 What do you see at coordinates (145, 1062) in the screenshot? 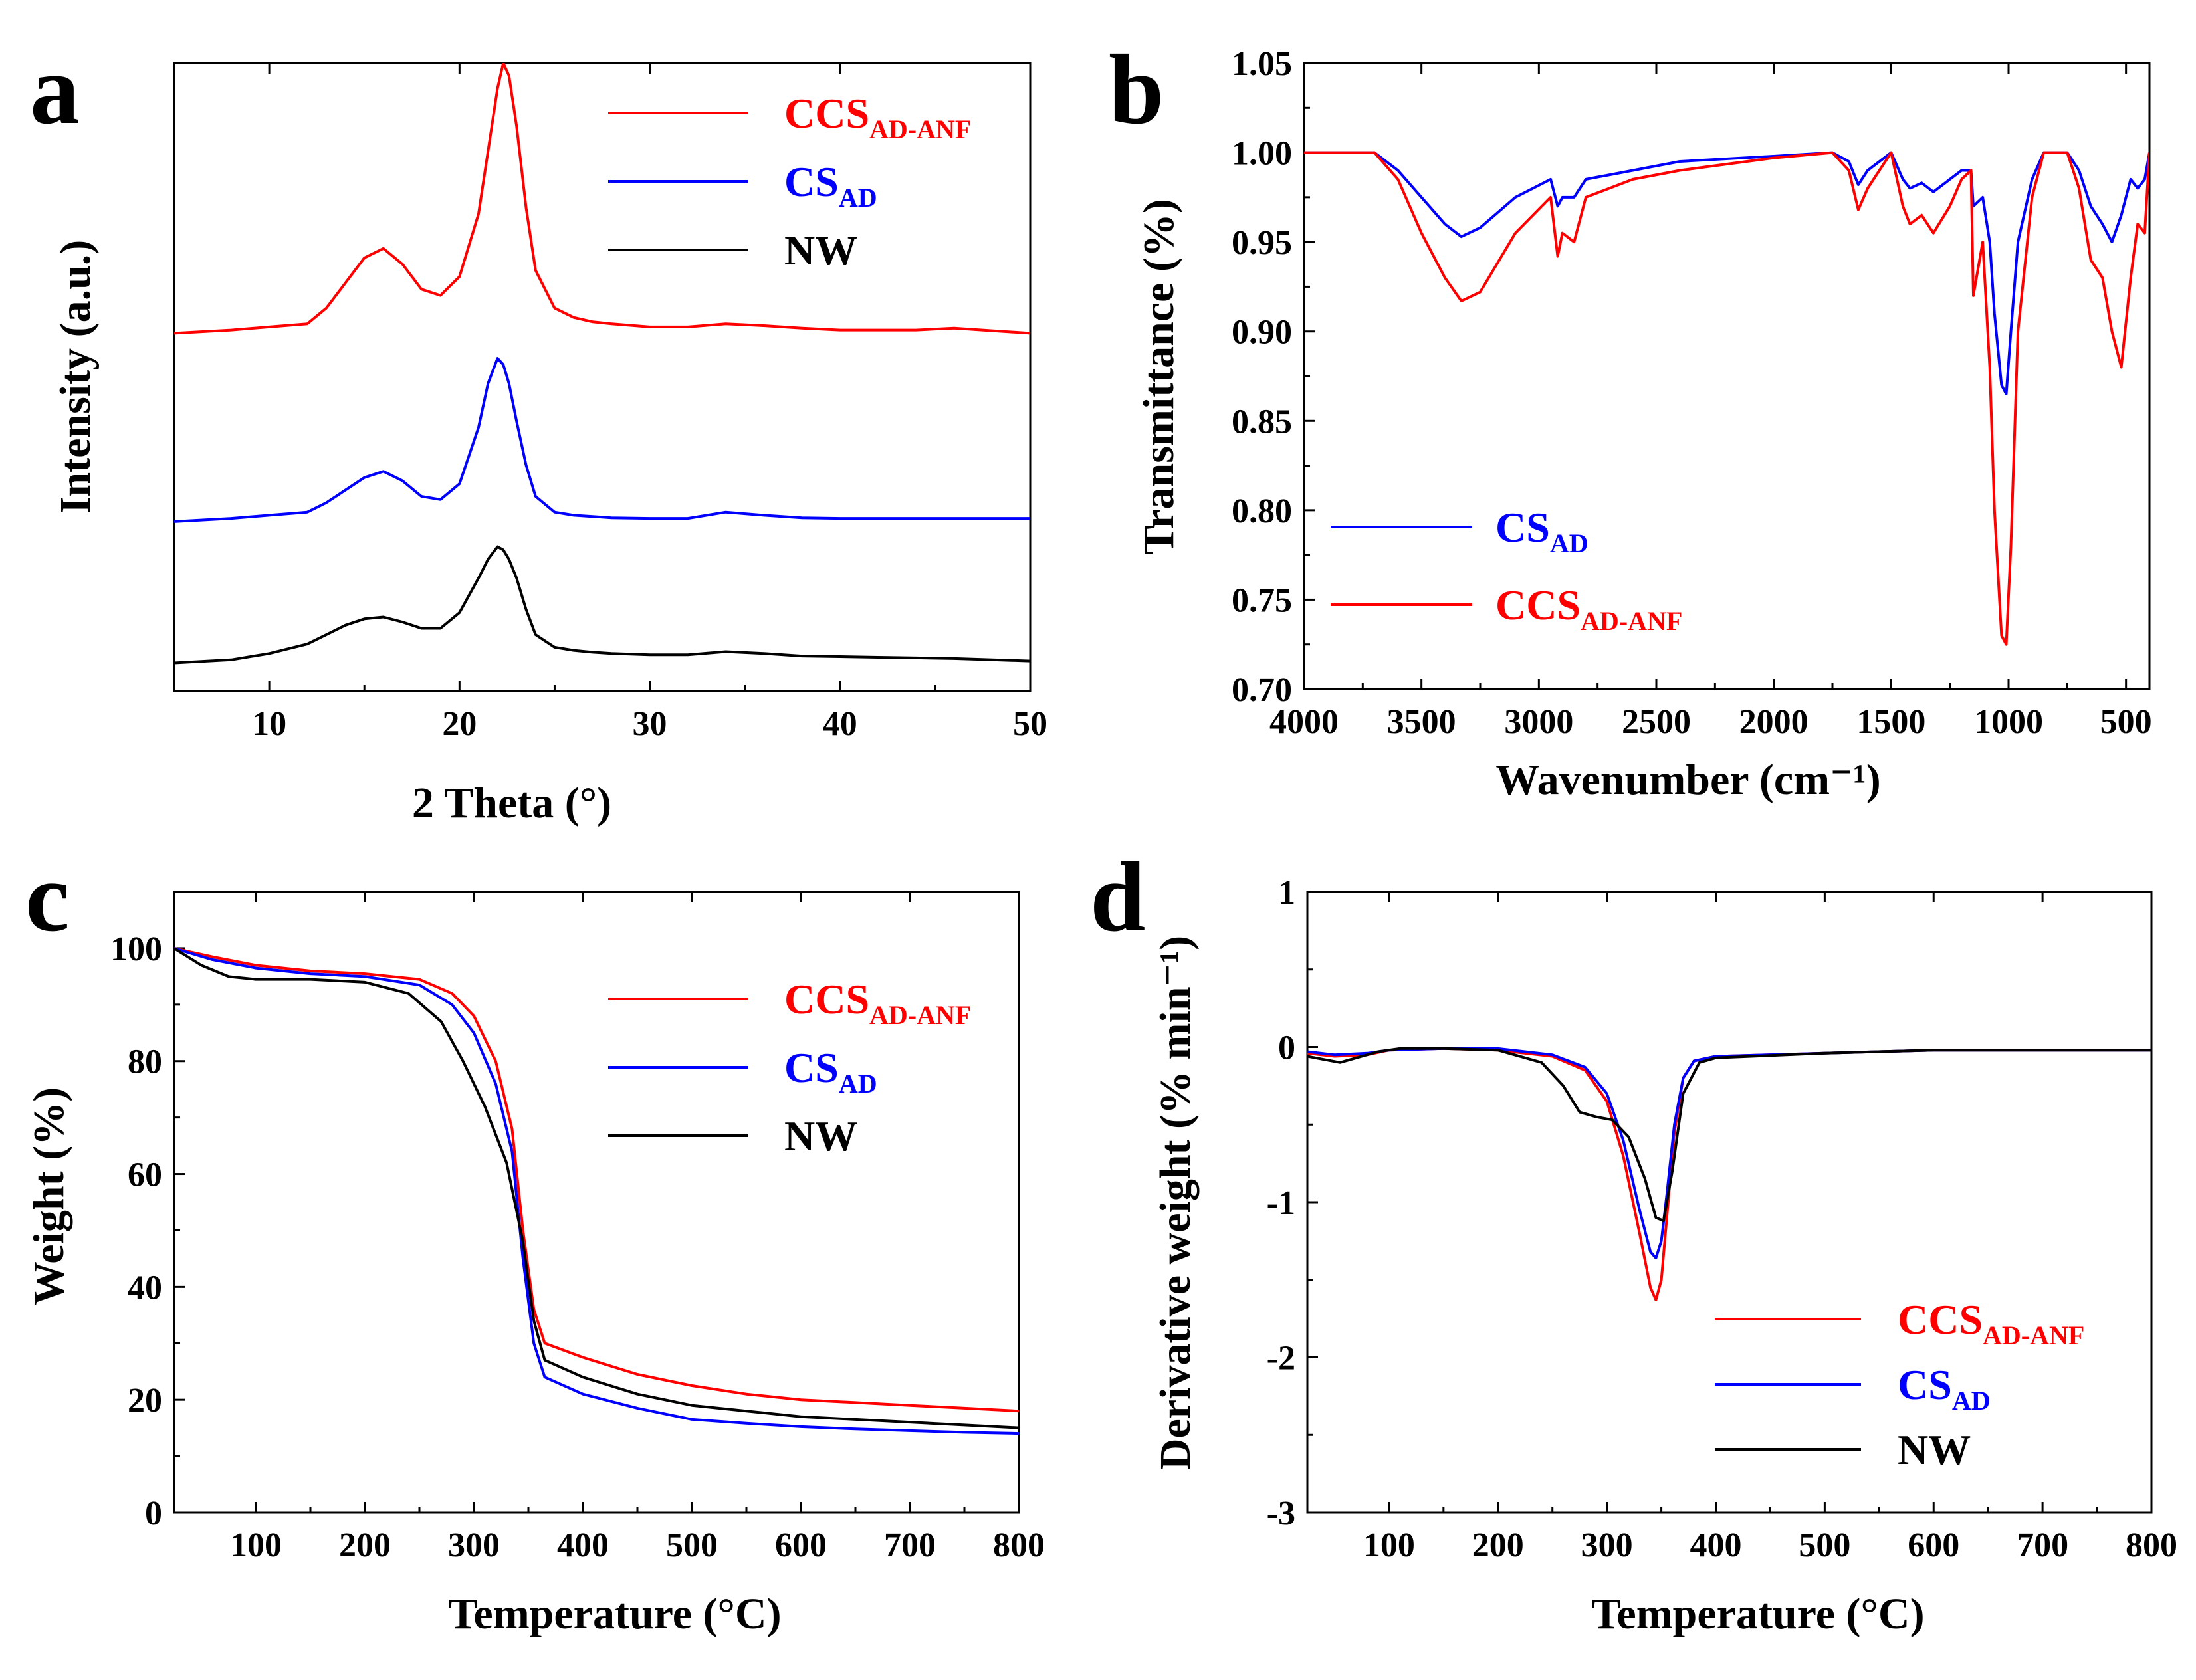
I see `y-tick-label: 80` at bounding box center [145, 1062].